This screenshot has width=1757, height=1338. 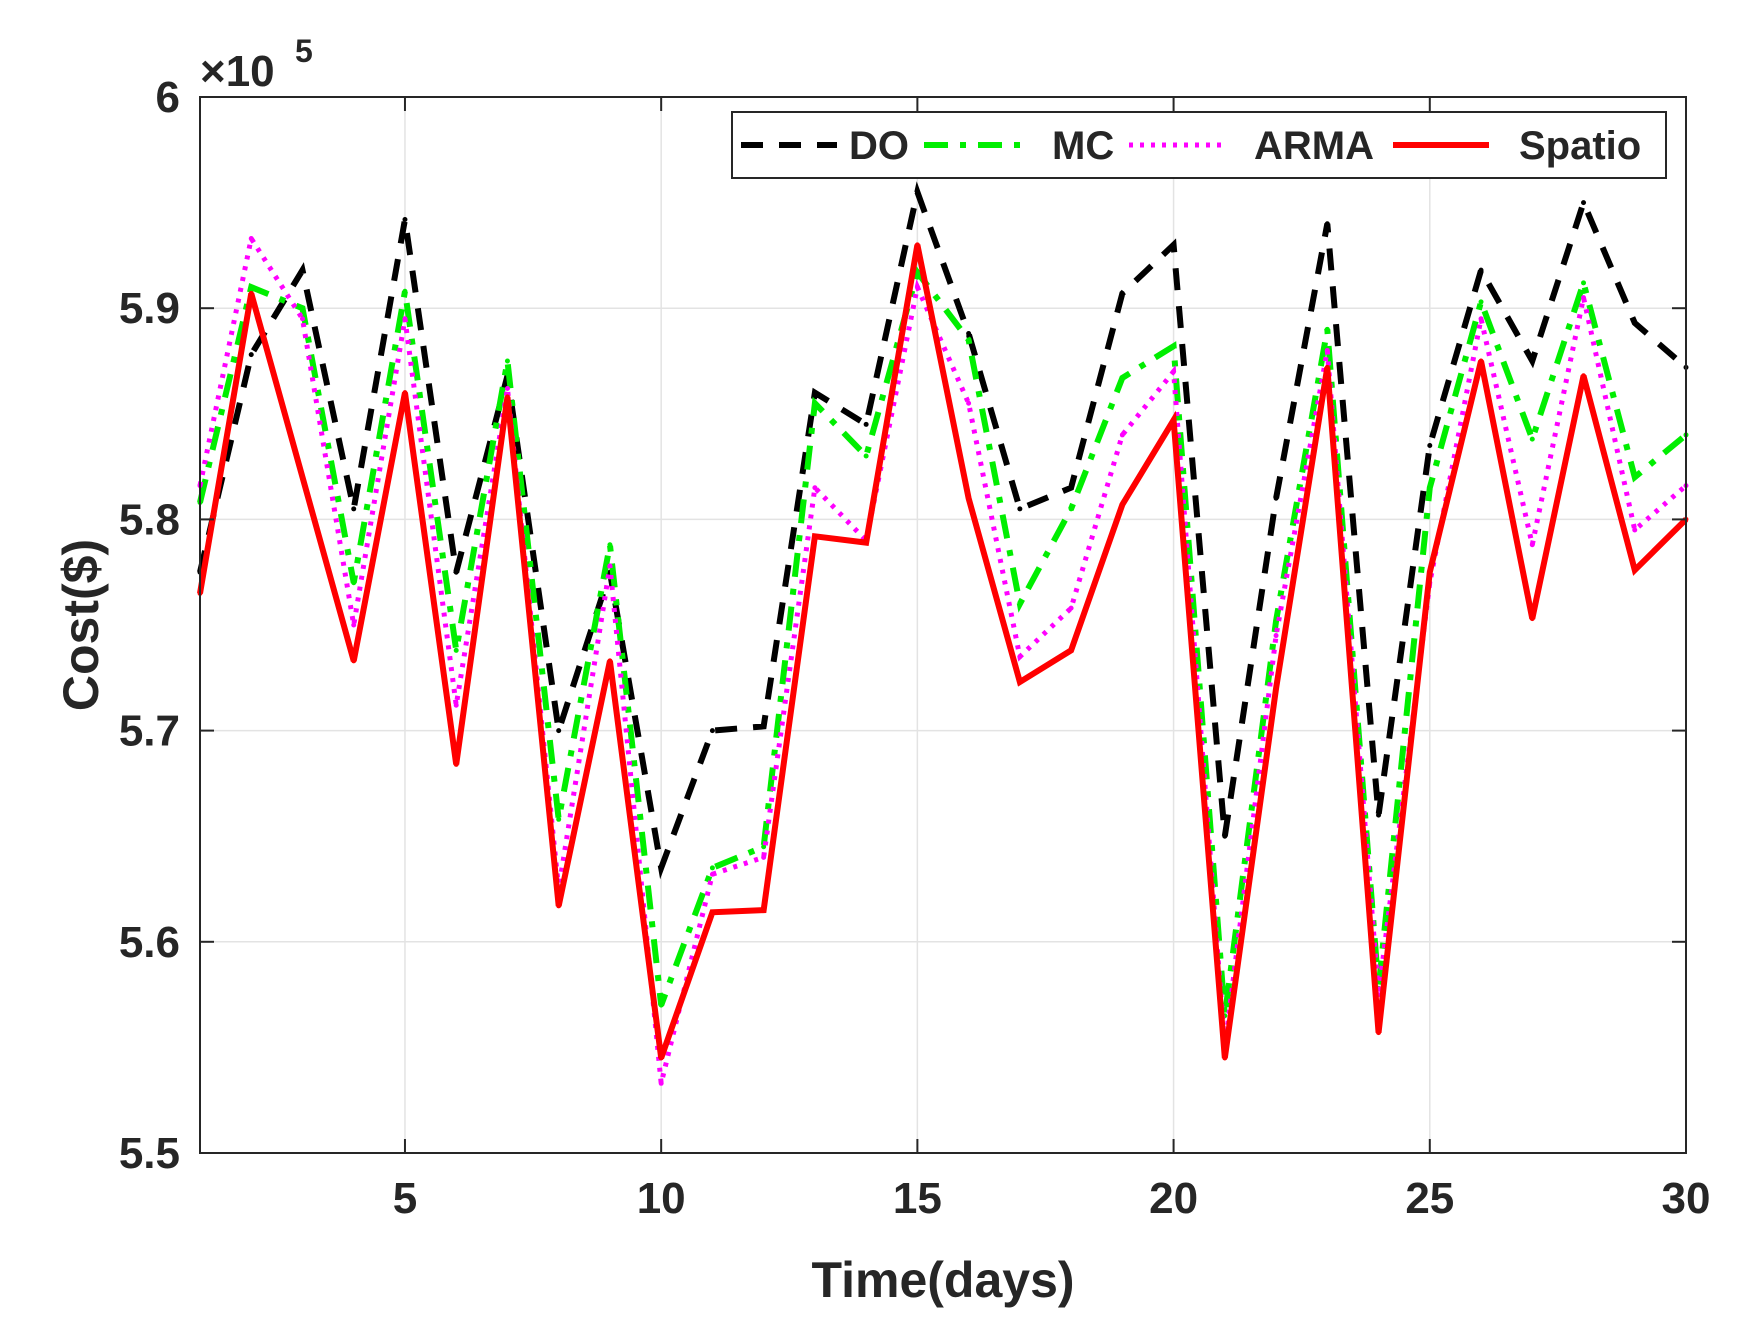 I want to click on x-tick-label: 20, so click(x=1173, y=1198).